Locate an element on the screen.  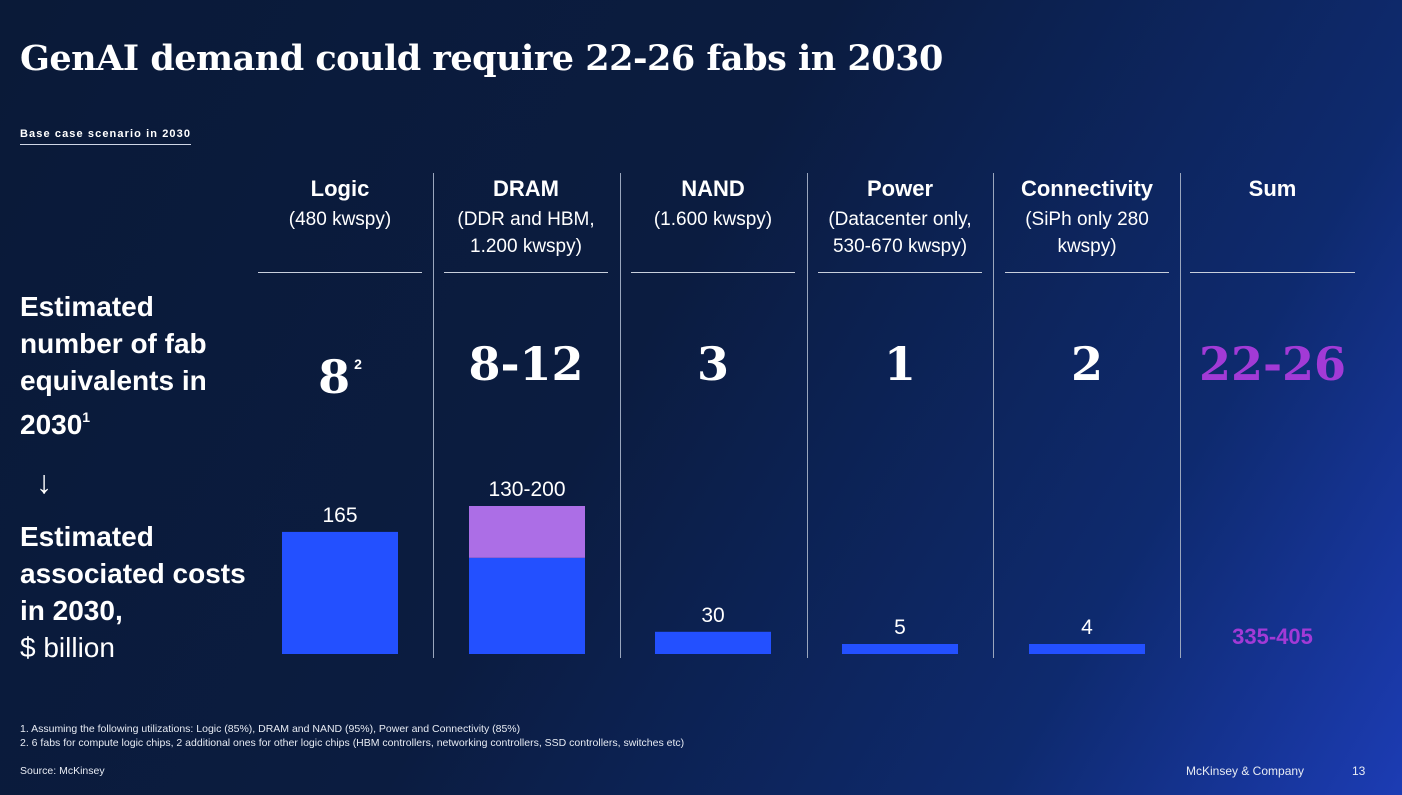
bar-nand-base is located at coordinates (713, 642).